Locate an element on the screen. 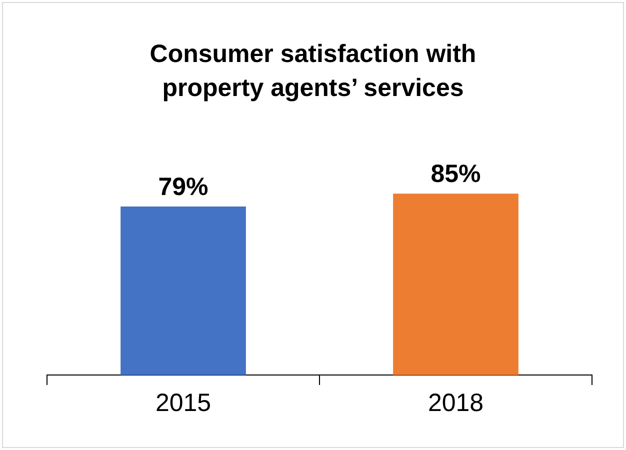  x-tick-label: 2015 is located at coordinates (183, 402).